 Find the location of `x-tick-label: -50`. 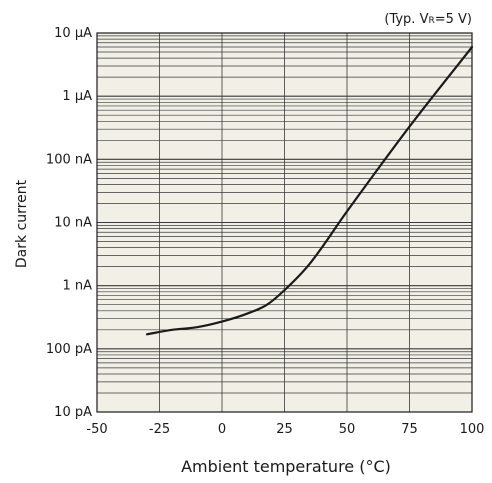

x-tick-label: -50 is located at coordinates (96, 429).